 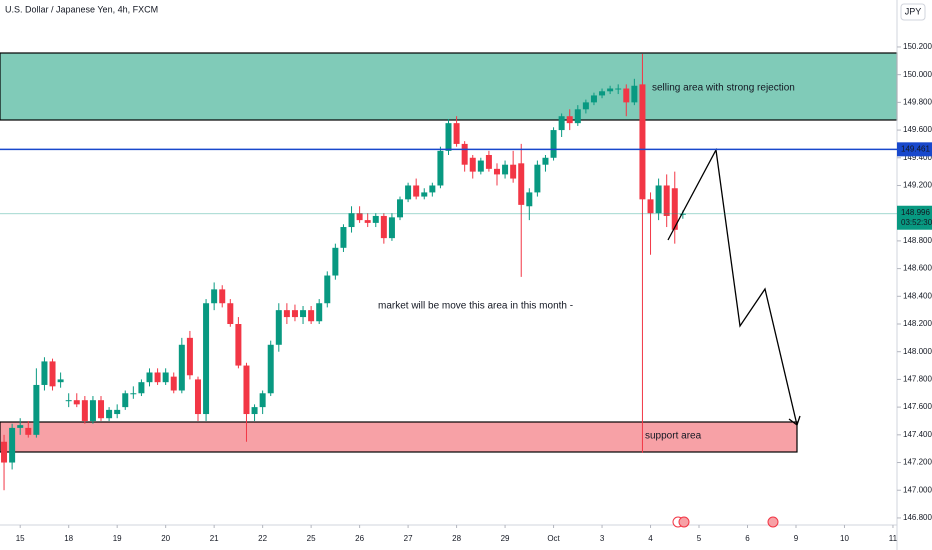 What do you see at coordinates (214, 538) in the screenshot?
I see `x-tick-label: 21` at bounding box center [214, 538].